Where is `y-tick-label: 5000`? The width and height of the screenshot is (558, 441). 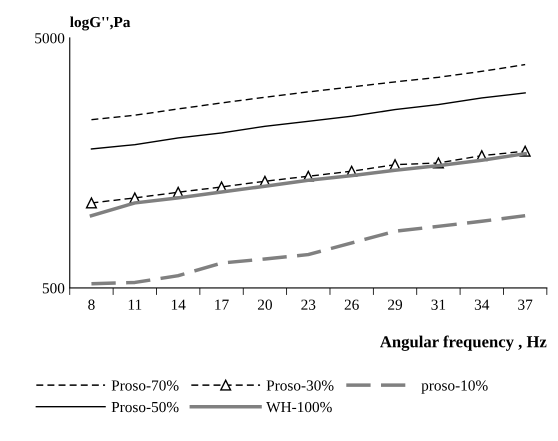
y-tick-label: 5000 is located at coordinates (49, 38).